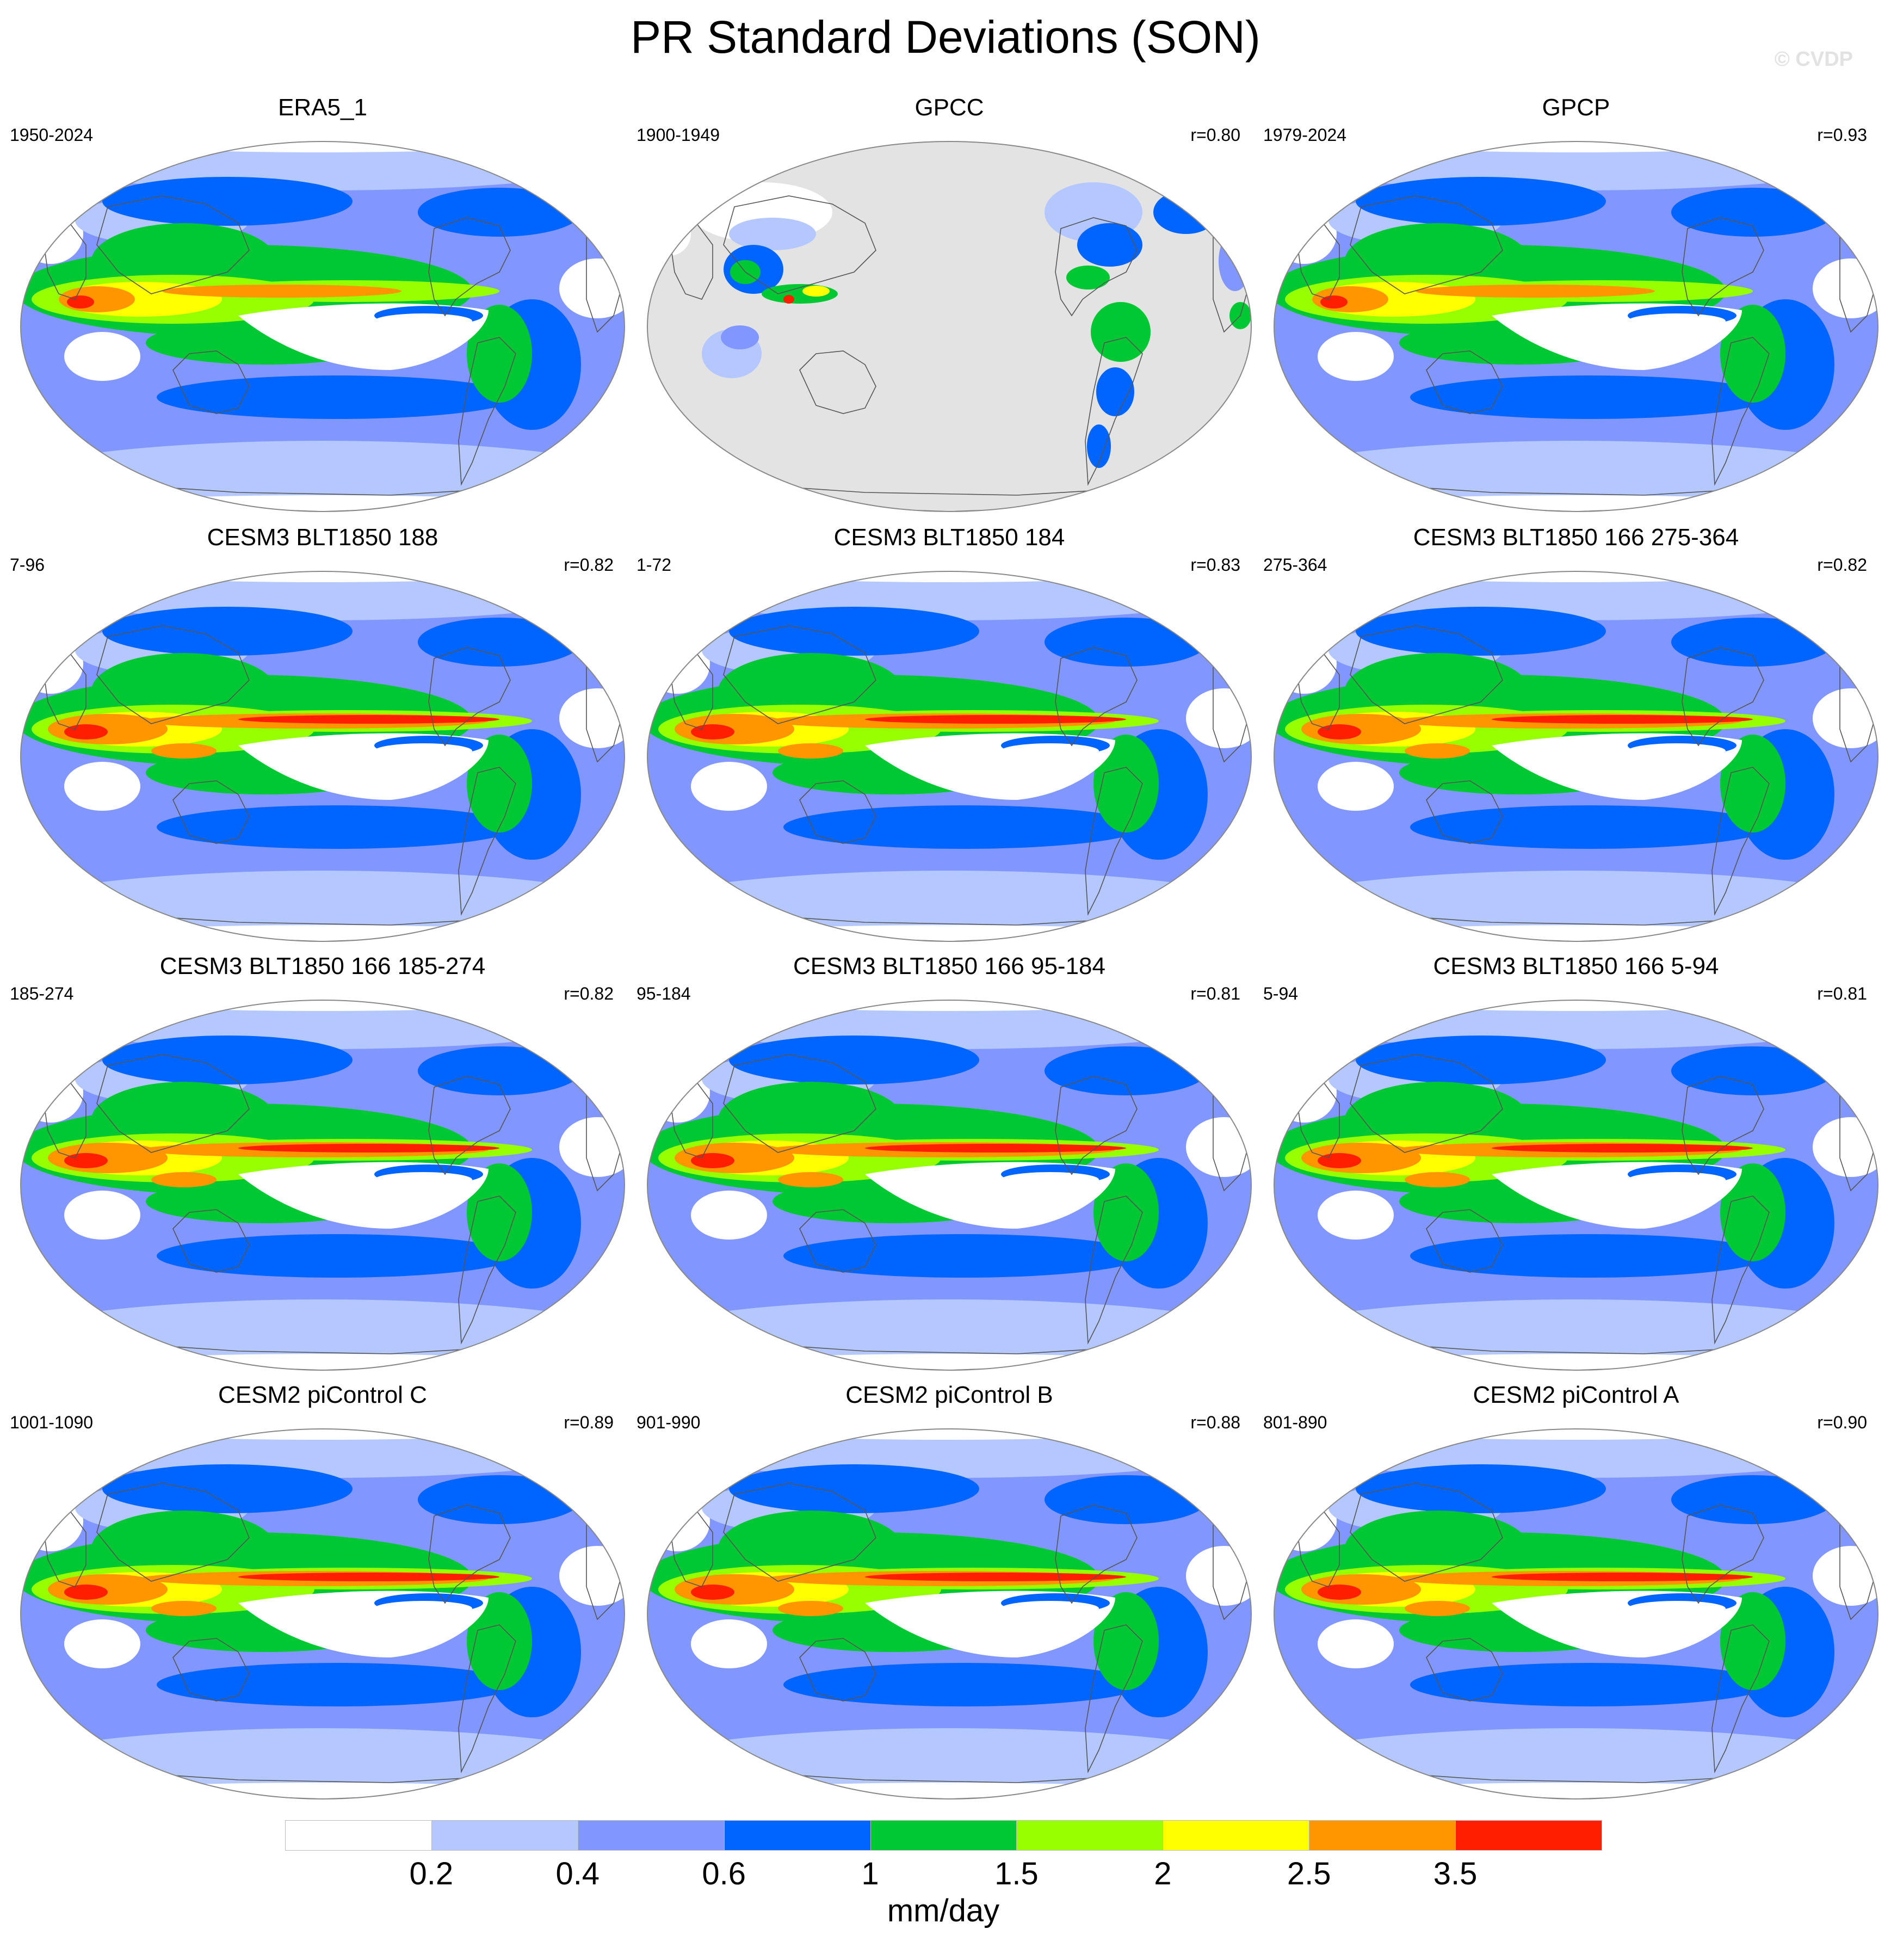 This screenshot has height=1960, width=1891. I want to click on colorbar-tick-label: 0.2, so click(431, 1873).